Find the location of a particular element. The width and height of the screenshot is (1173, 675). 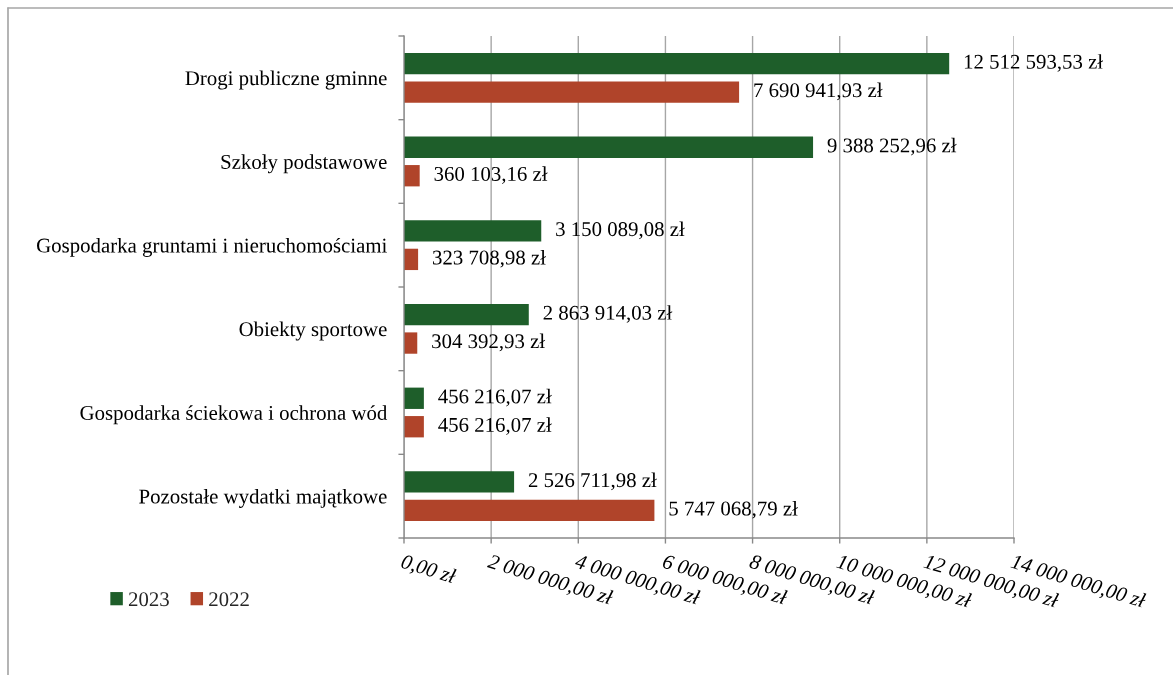

data-label: 360 103,16 zł is located at coordinates (491, 175).